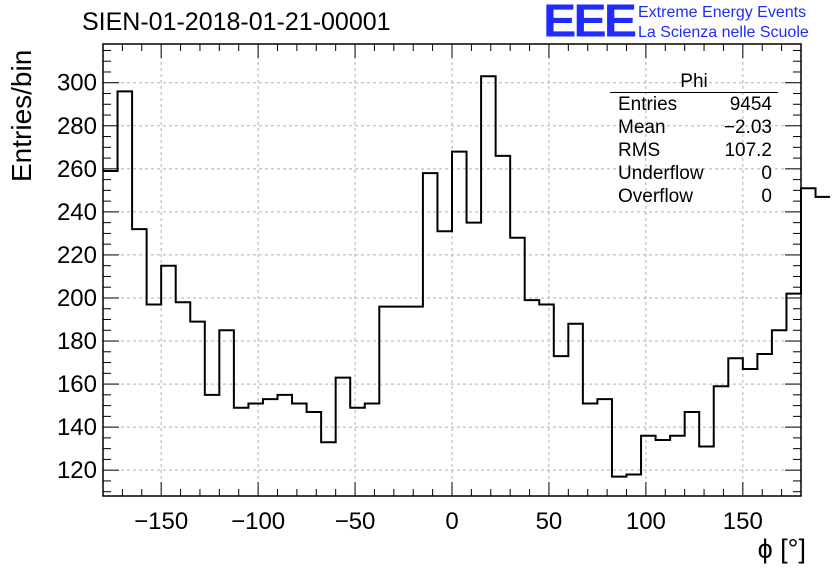  Describe the element at coordinates (77, 298) in the screenshot. I see `y-tick-label: 200` at that location.